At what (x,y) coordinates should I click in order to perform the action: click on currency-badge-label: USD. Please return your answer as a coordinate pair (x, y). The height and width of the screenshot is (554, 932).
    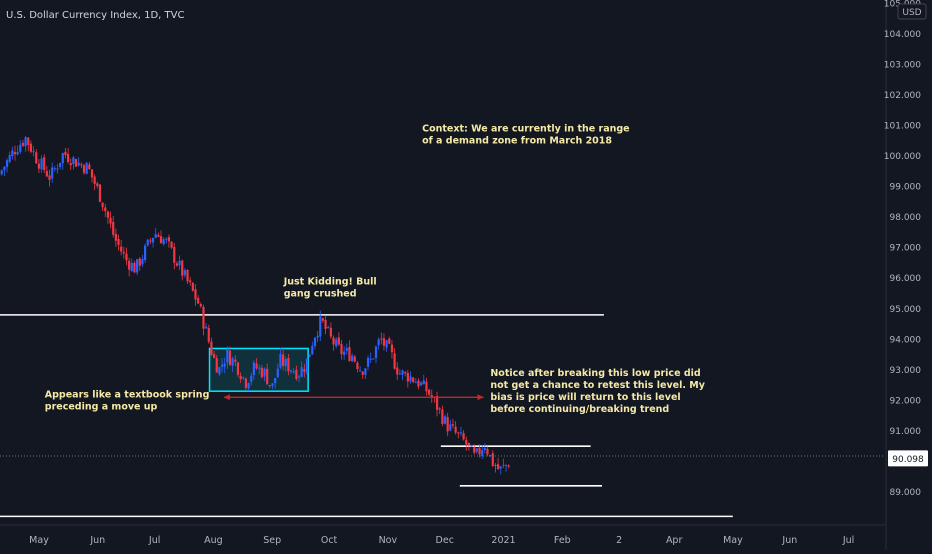
    Looking at the image, I should click on (911, 13).